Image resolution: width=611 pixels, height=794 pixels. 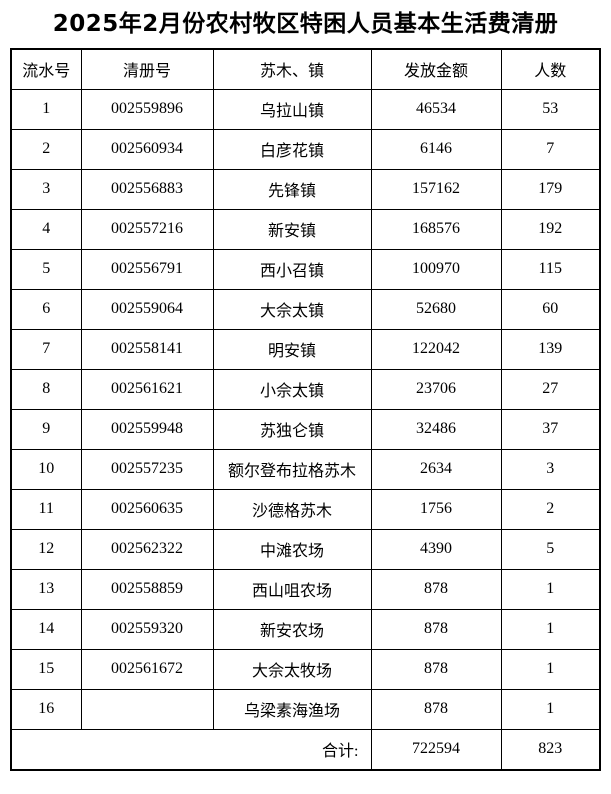 I want to click on table-row: 13 002558859 西山咀农场 878 1, so click(x=305, y=589).